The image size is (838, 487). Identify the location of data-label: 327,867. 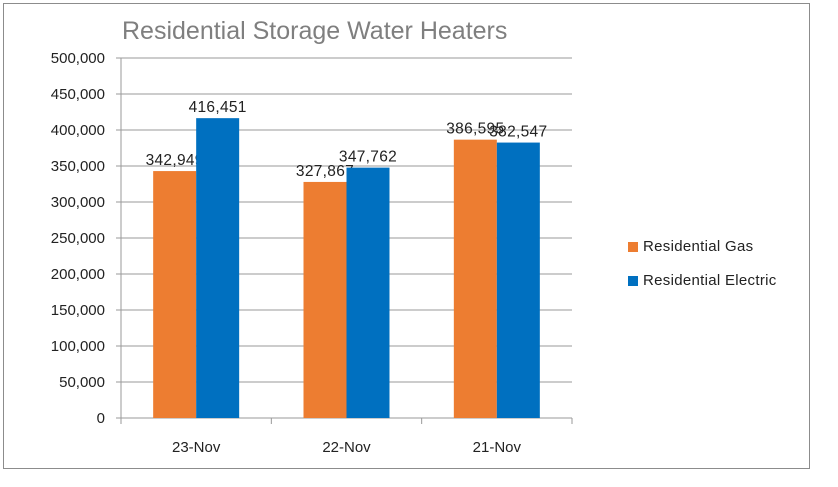
(325, 171).